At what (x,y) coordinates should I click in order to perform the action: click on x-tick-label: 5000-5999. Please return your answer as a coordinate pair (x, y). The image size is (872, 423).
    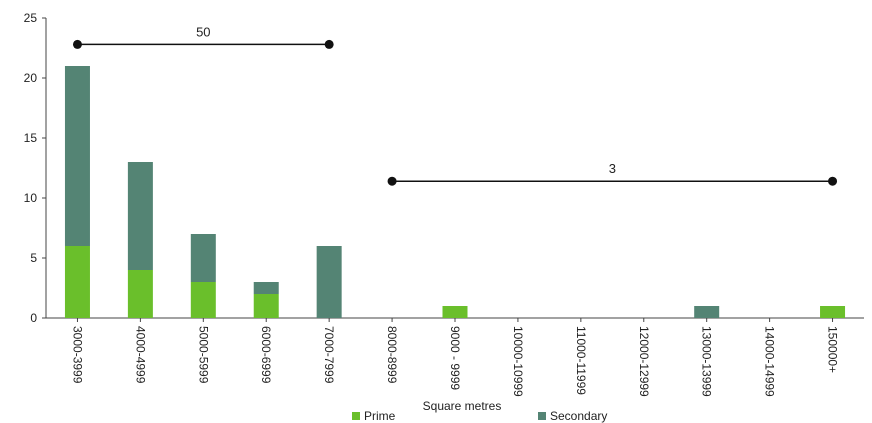
    Looking at the image, I should click on (203, 355).